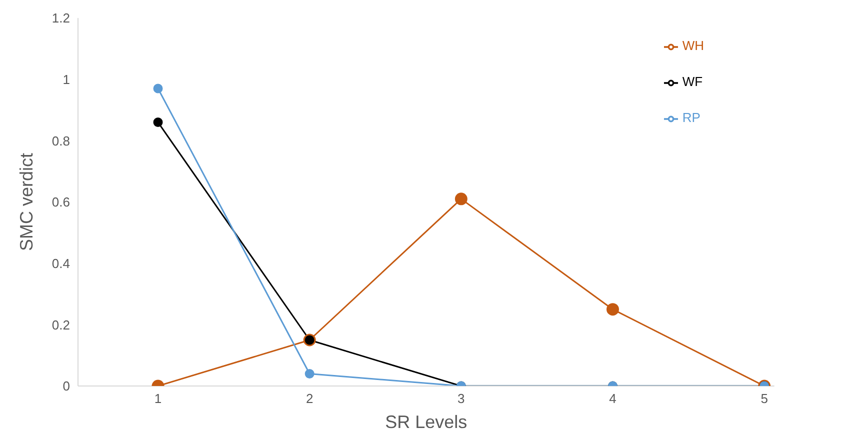  Describe the element at coordinates (158, 398) in the screenshot. I see `x-tick-label: 1` at that location.